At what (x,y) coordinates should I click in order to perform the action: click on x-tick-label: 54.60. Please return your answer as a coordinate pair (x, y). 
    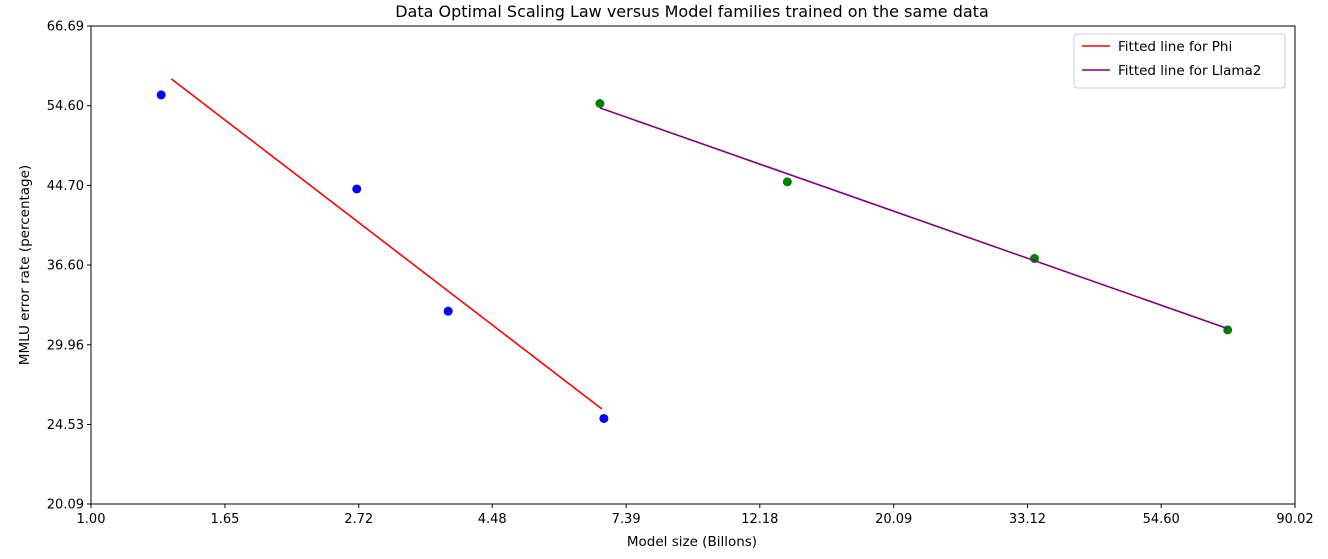
    Looking at the image, I should click on (1161, 519).